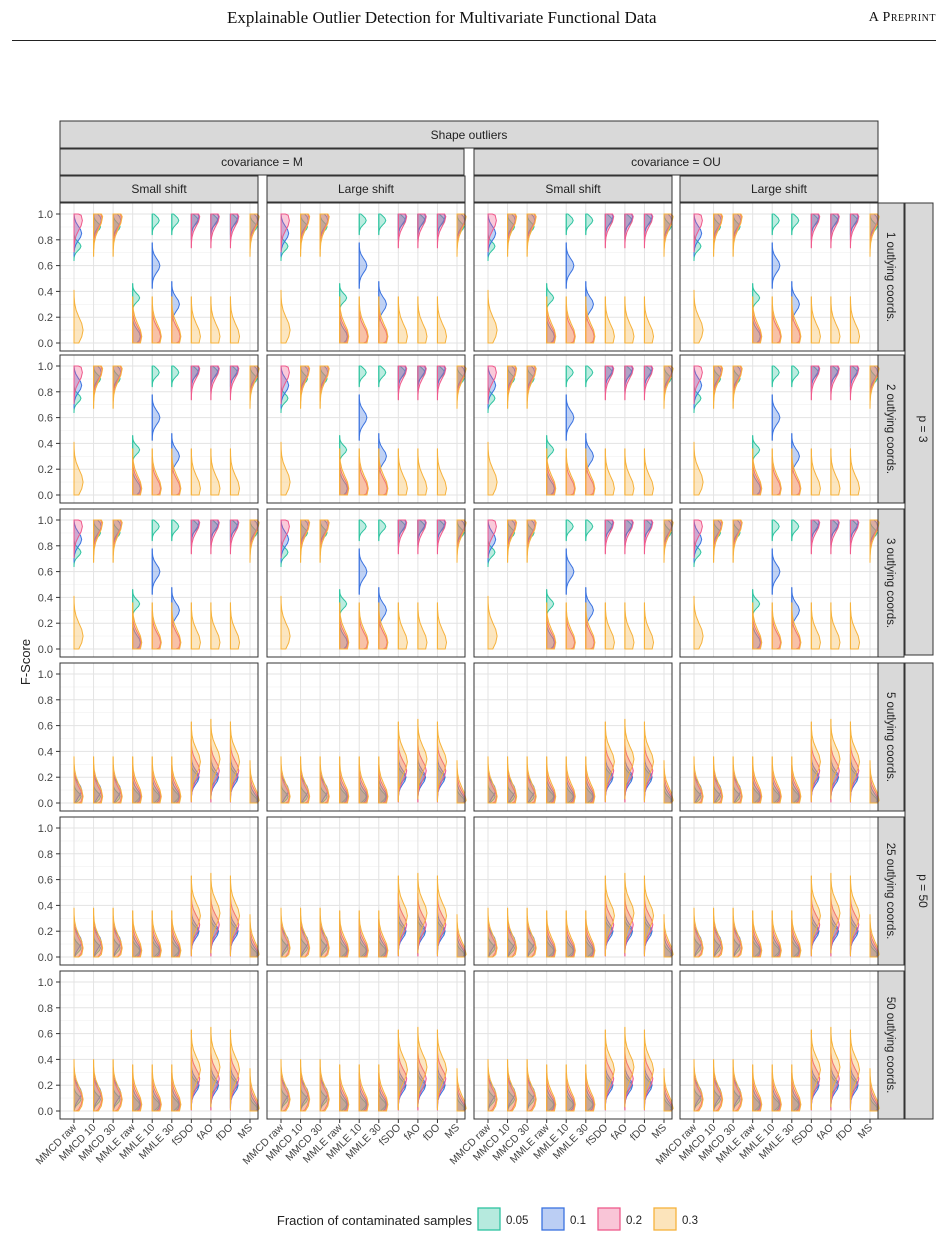 This screenshot has height=1248, width=948. Describe the element at coordinates (902, 17) in the screenshot. I see `preprint-label: A Preprint` at that location.